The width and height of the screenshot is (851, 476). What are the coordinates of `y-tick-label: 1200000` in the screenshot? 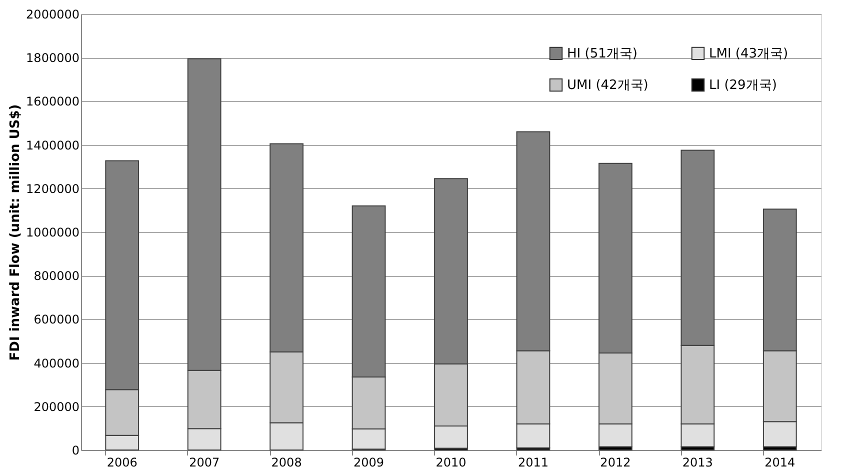 It's located at (53, 189).